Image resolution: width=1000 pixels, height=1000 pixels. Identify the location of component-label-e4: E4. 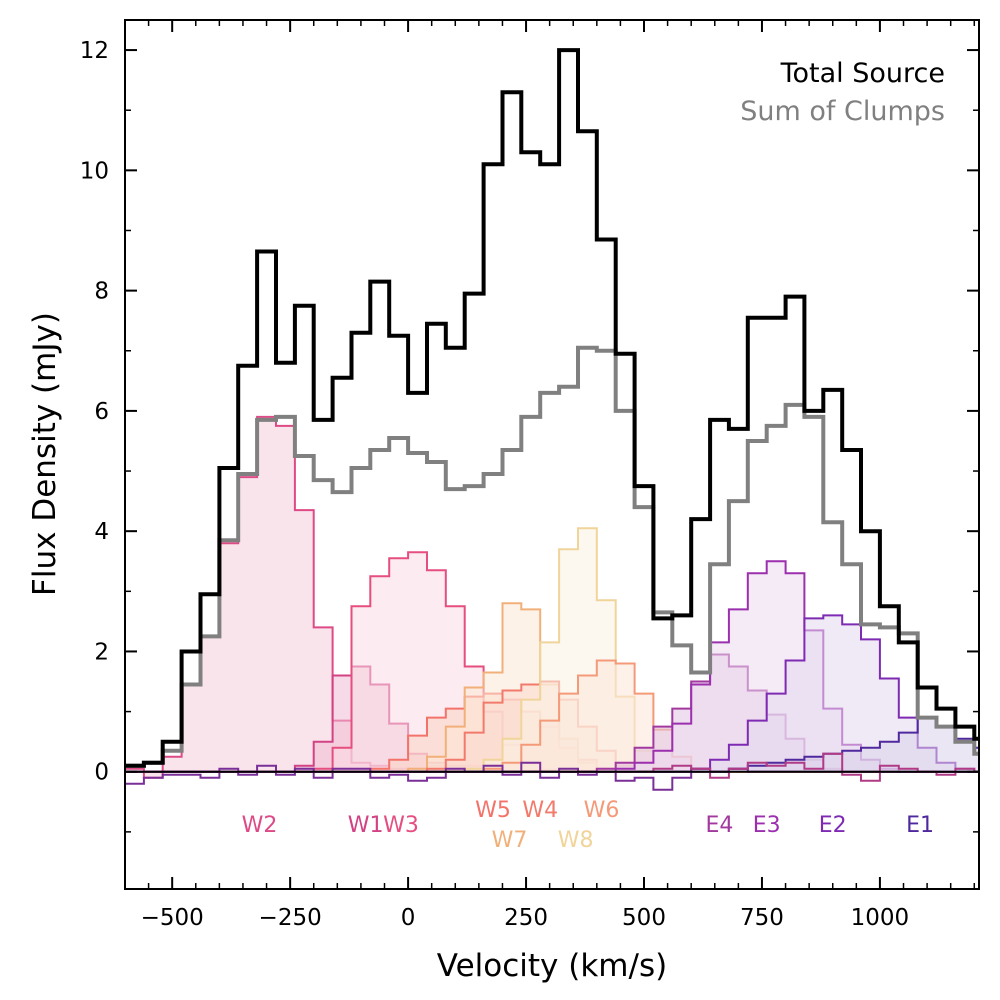
(720, 825).